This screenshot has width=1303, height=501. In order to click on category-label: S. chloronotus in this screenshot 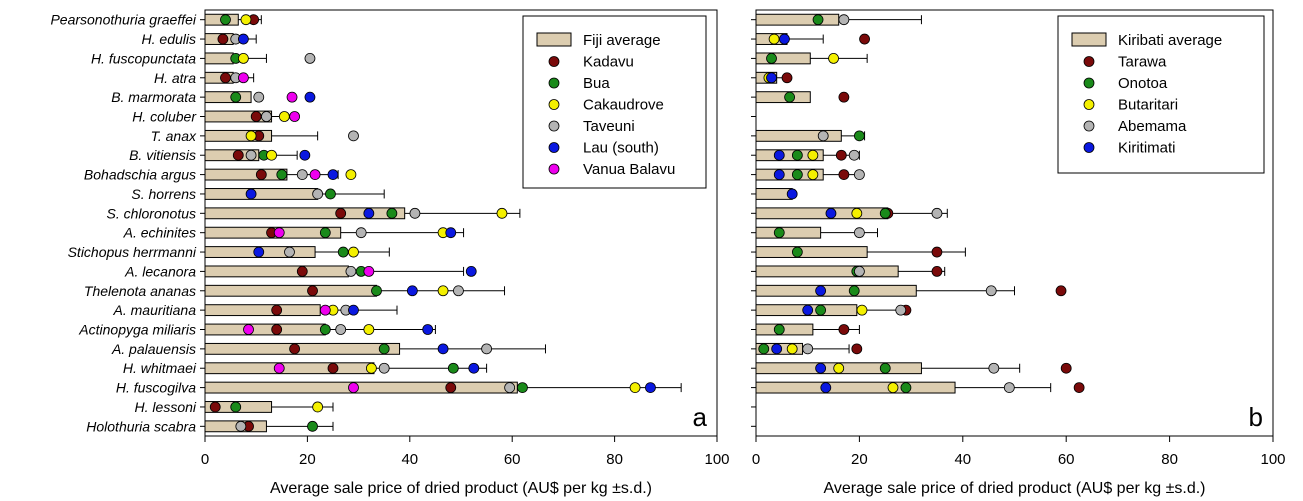, I will do `click(152, 213)`.